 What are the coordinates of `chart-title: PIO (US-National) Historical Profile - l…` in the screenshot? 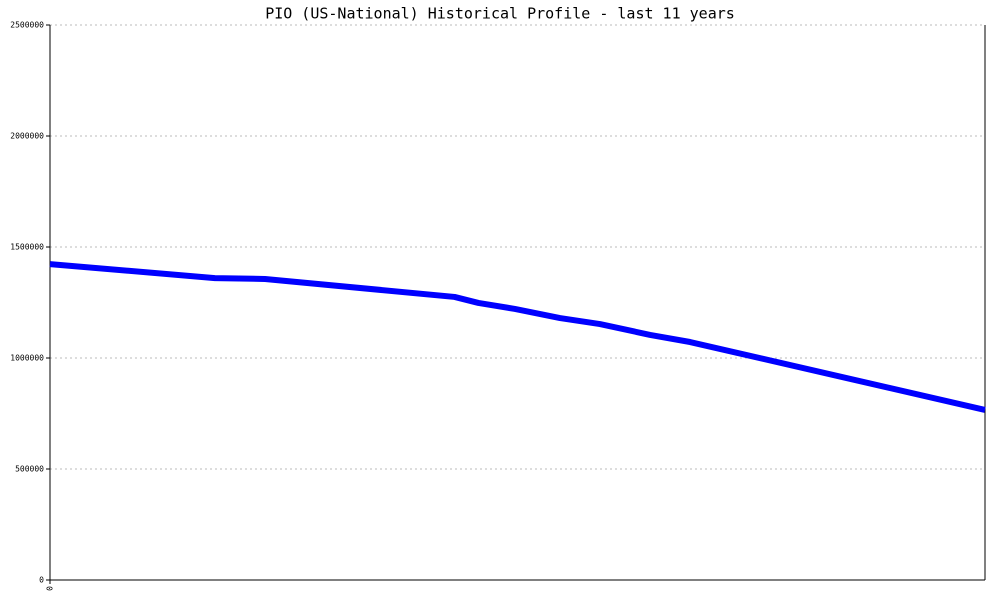 It's located at (500, 14).